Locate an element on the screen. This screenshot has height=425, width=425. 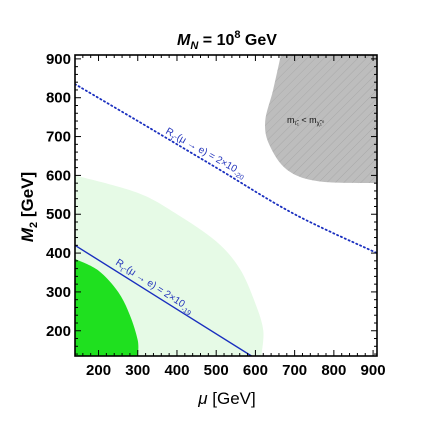
y-tick-label: 900 is located at coordinates (58, 59).